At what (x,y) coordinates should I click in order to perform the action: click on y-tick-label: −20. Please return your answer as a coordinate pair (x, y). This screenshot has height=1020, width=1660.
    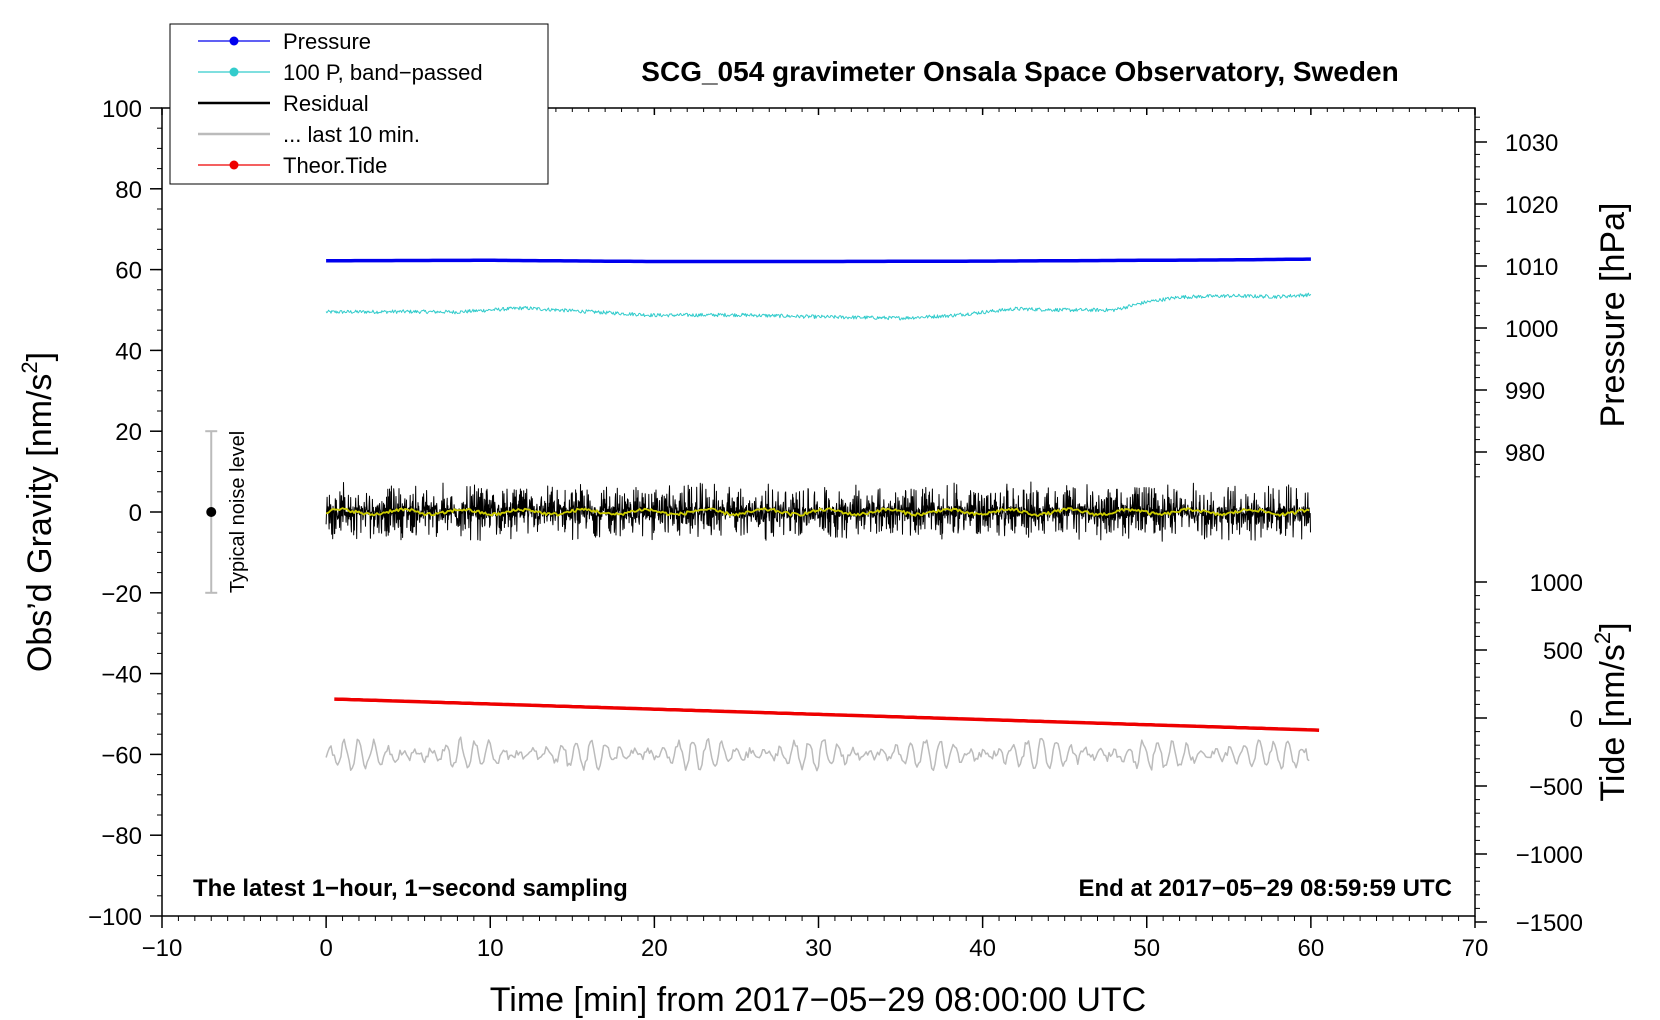
    Looking at the image, I should click on (121, 594).